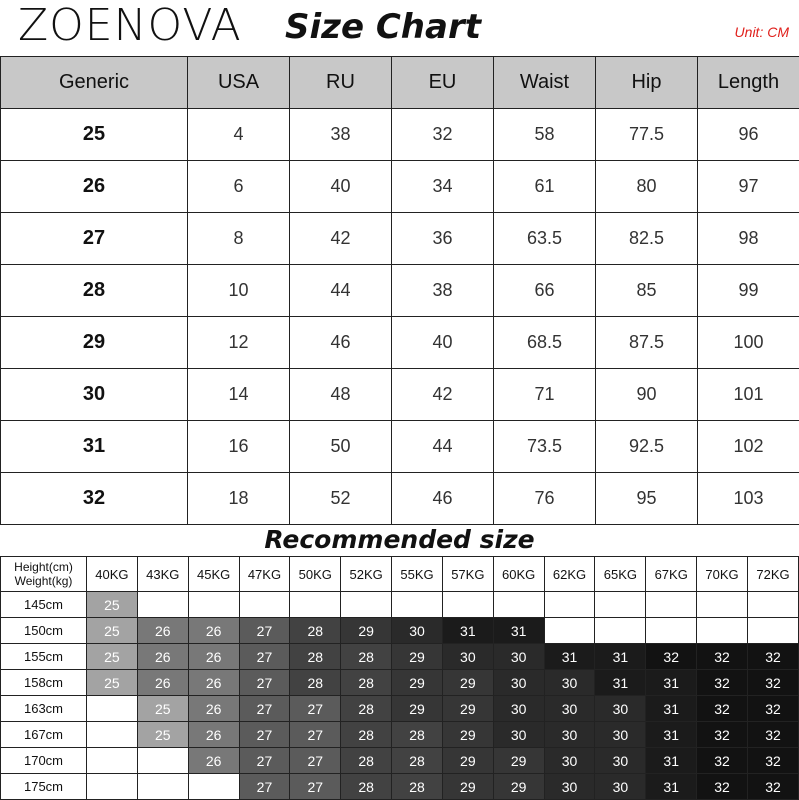  What do you see at coordinates (671, 574) in the screenshot?
I see `weight-header: 67KG` at bounding box center [671, 574].